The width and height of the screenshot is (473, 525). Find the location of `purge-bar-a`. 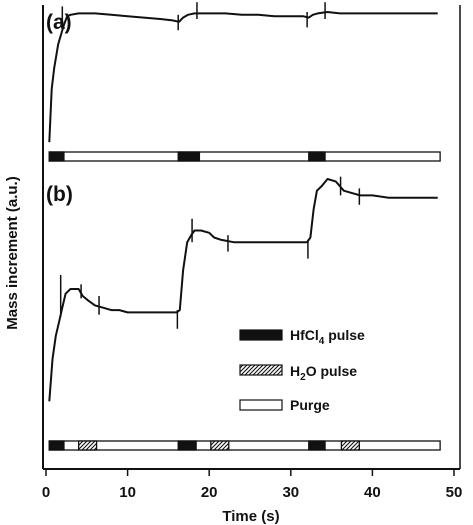

purge-bar-a is located at coordinates (244, 156).